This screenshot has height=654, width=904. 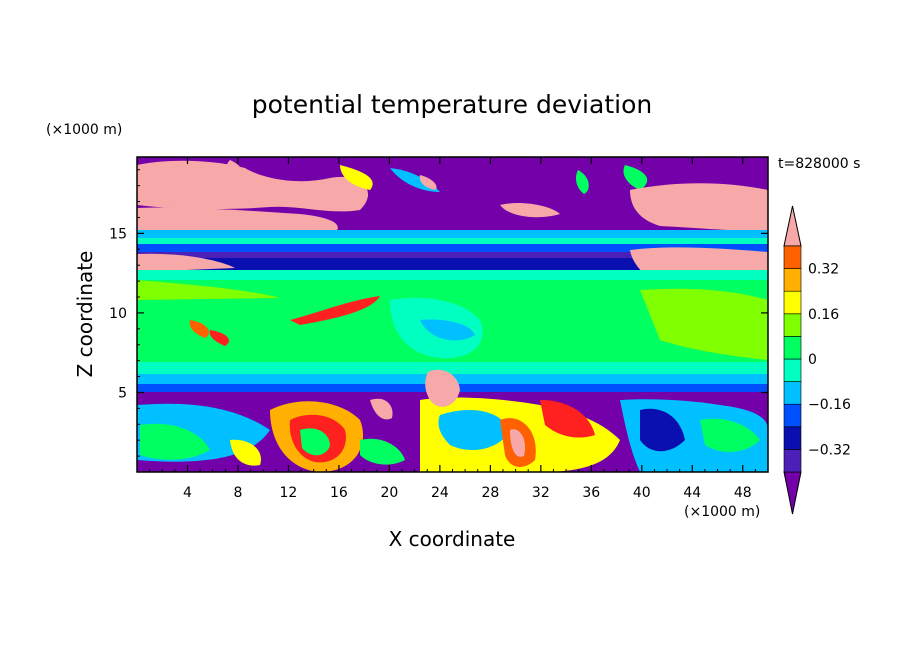 I want to click on x-tick-label: 20, so click(x=389, y=493).